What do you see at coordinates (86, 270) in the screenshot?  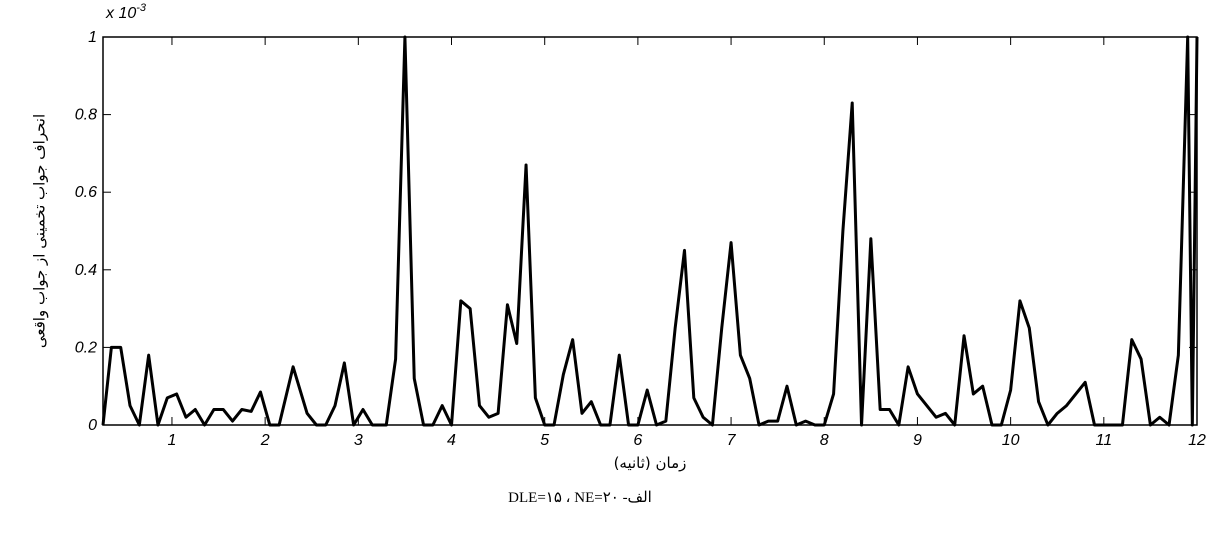 I see `y-tick-label: 0.4` at bounding box center [86, 270].